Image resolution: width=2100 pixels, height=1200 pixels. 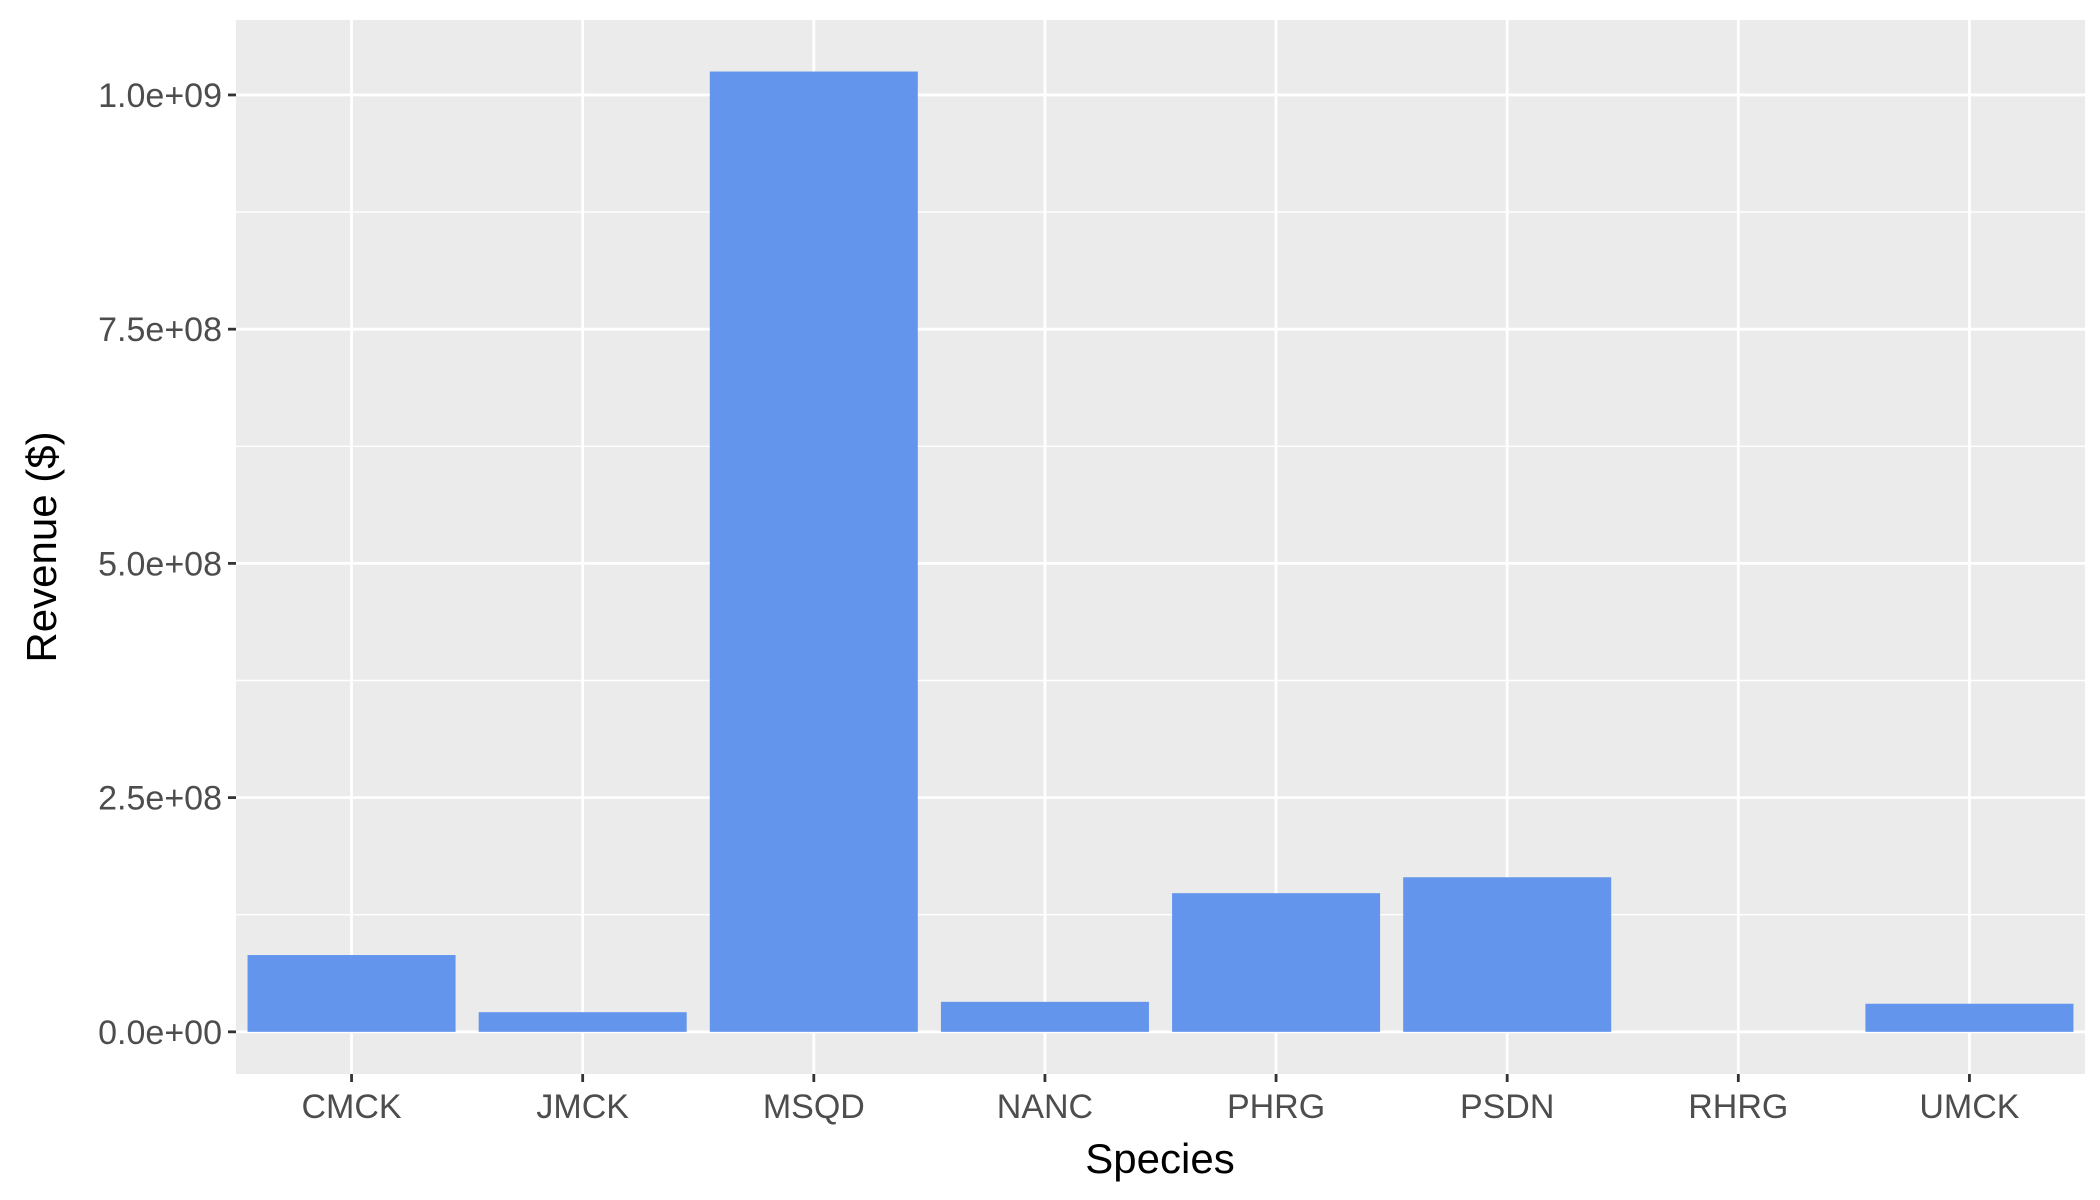 What do you see at coordinates (814, 1107) in the screenshot?
I see `x-tick-label: MSQD` at bounding box center [814, 1107].